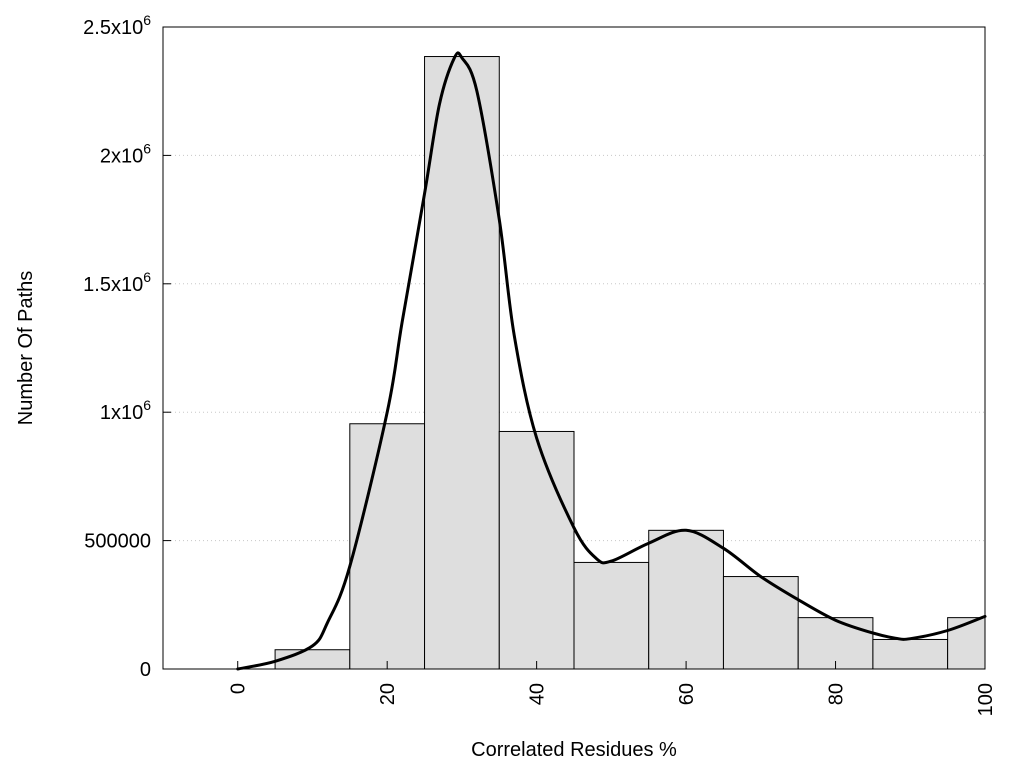 The width and height of the screenshot is (1024, 768). Describe the element at coordinates (612, 688) in the screenshot. I see `x-axis-ticks: 0 20 40 60 80 100` at that location.